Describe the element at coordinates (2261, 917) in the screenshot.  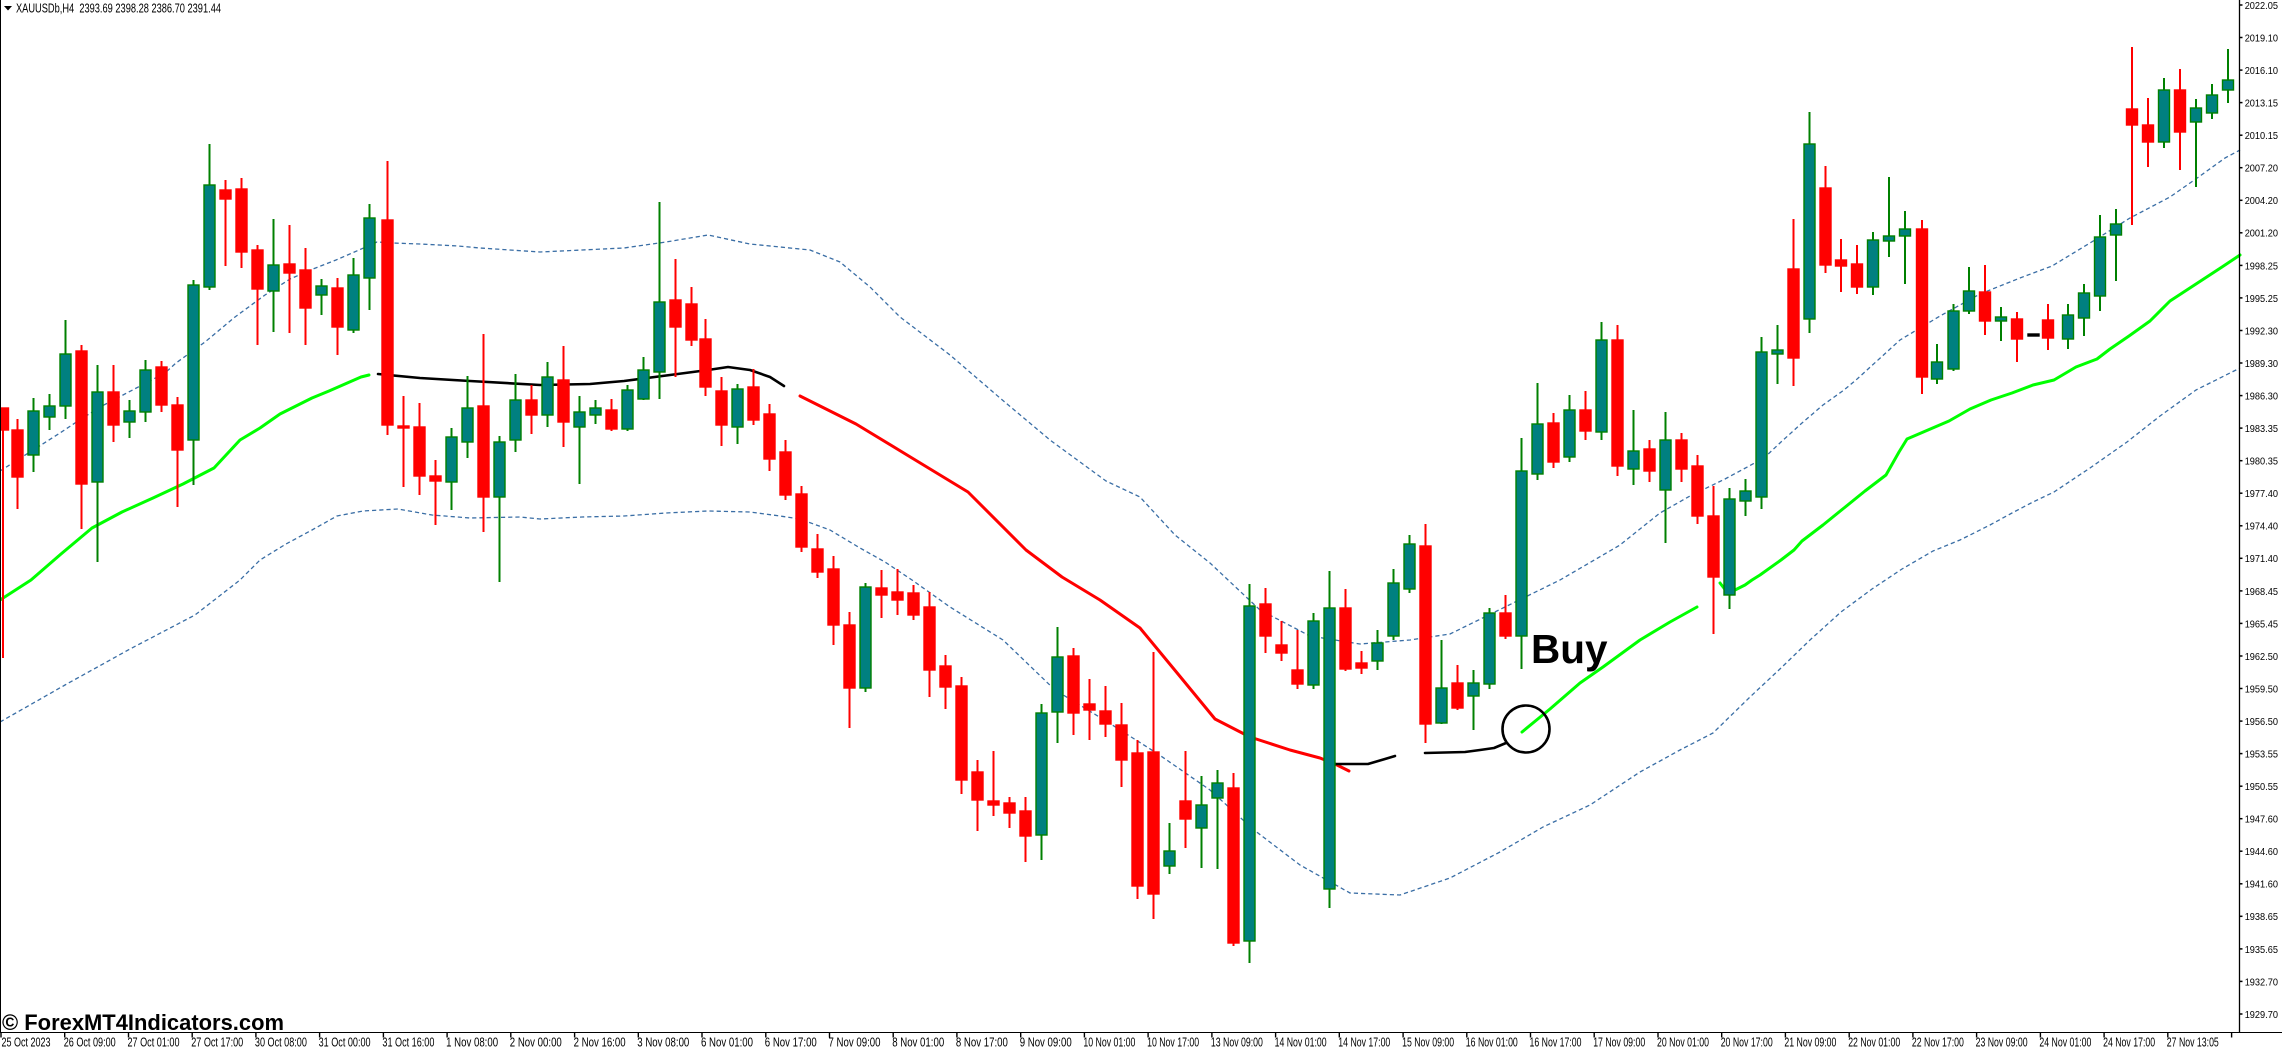
I see `svg-text: 1938.65` at that location.